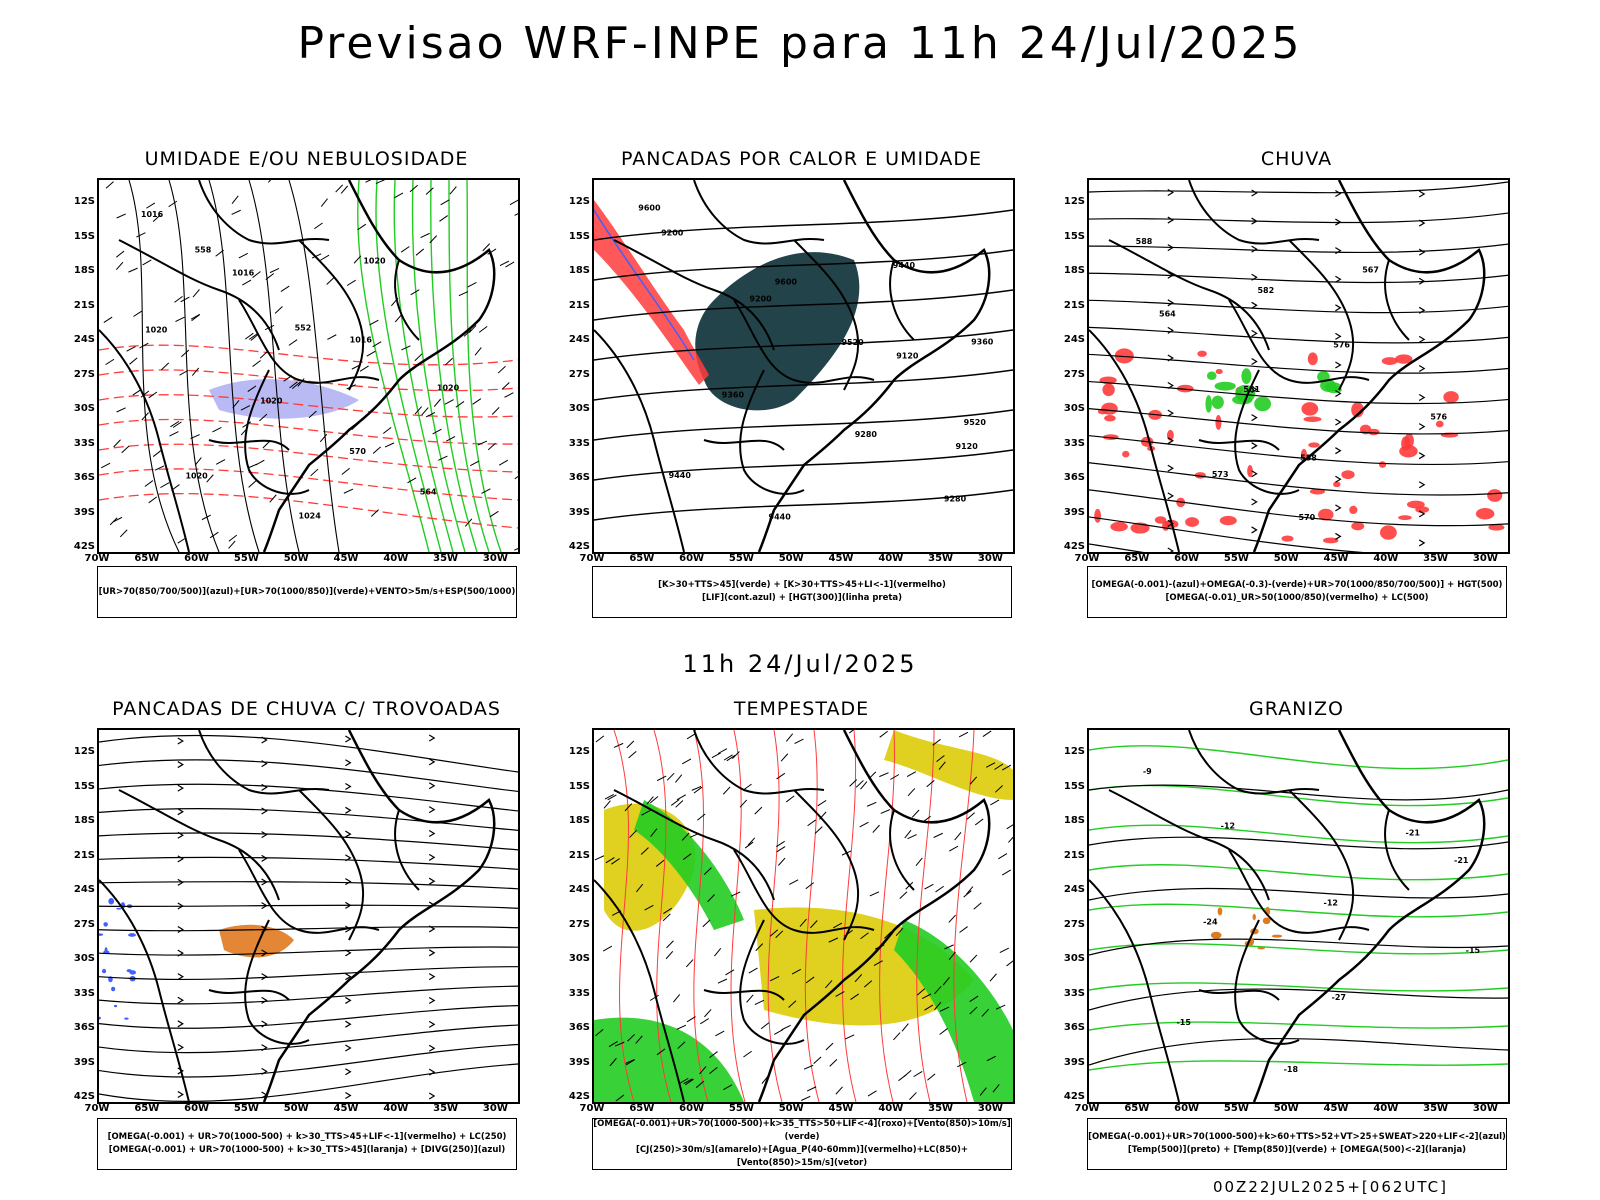  I want to click on panel-title-tempestade: TEMPESTADE, so click(801, 709).